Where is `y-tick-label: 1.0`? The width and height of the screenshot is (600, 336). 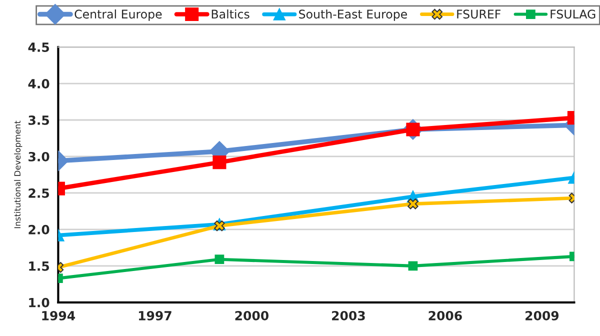 y-tick-label: 1.0 is located at coordinates (39, 303).